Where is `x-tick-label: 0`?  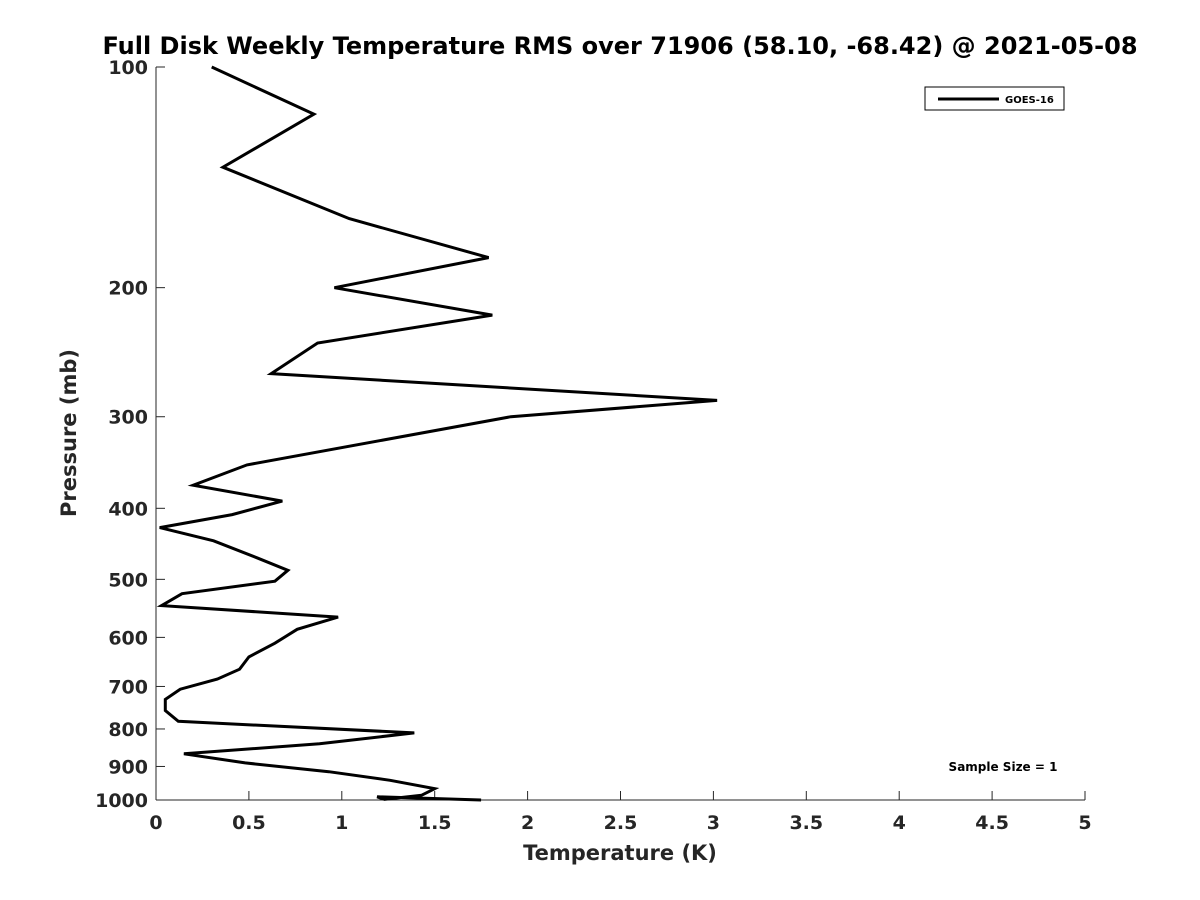 x-tick-label: 0 is located at coordinates (155, 823).